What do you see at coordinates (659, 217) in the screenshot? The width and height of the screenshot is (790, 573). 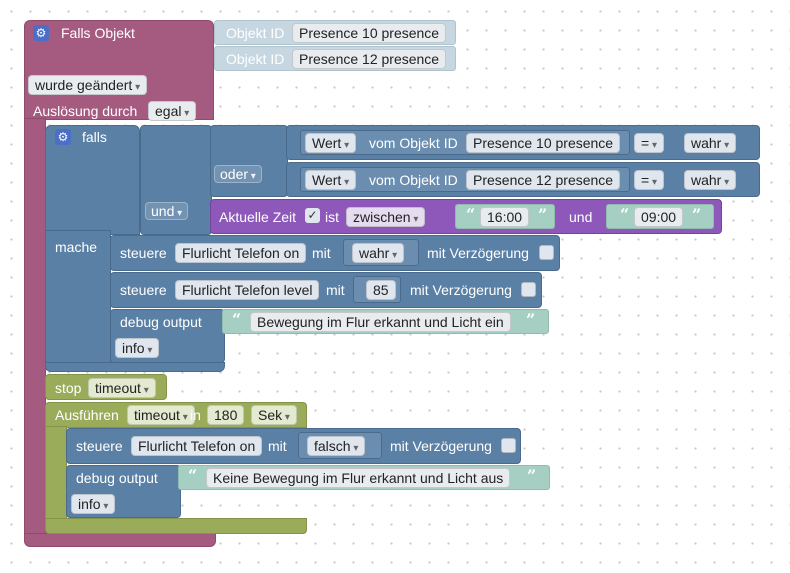 I see `time-to-field: 09:00` at bounding box center [659, 217].